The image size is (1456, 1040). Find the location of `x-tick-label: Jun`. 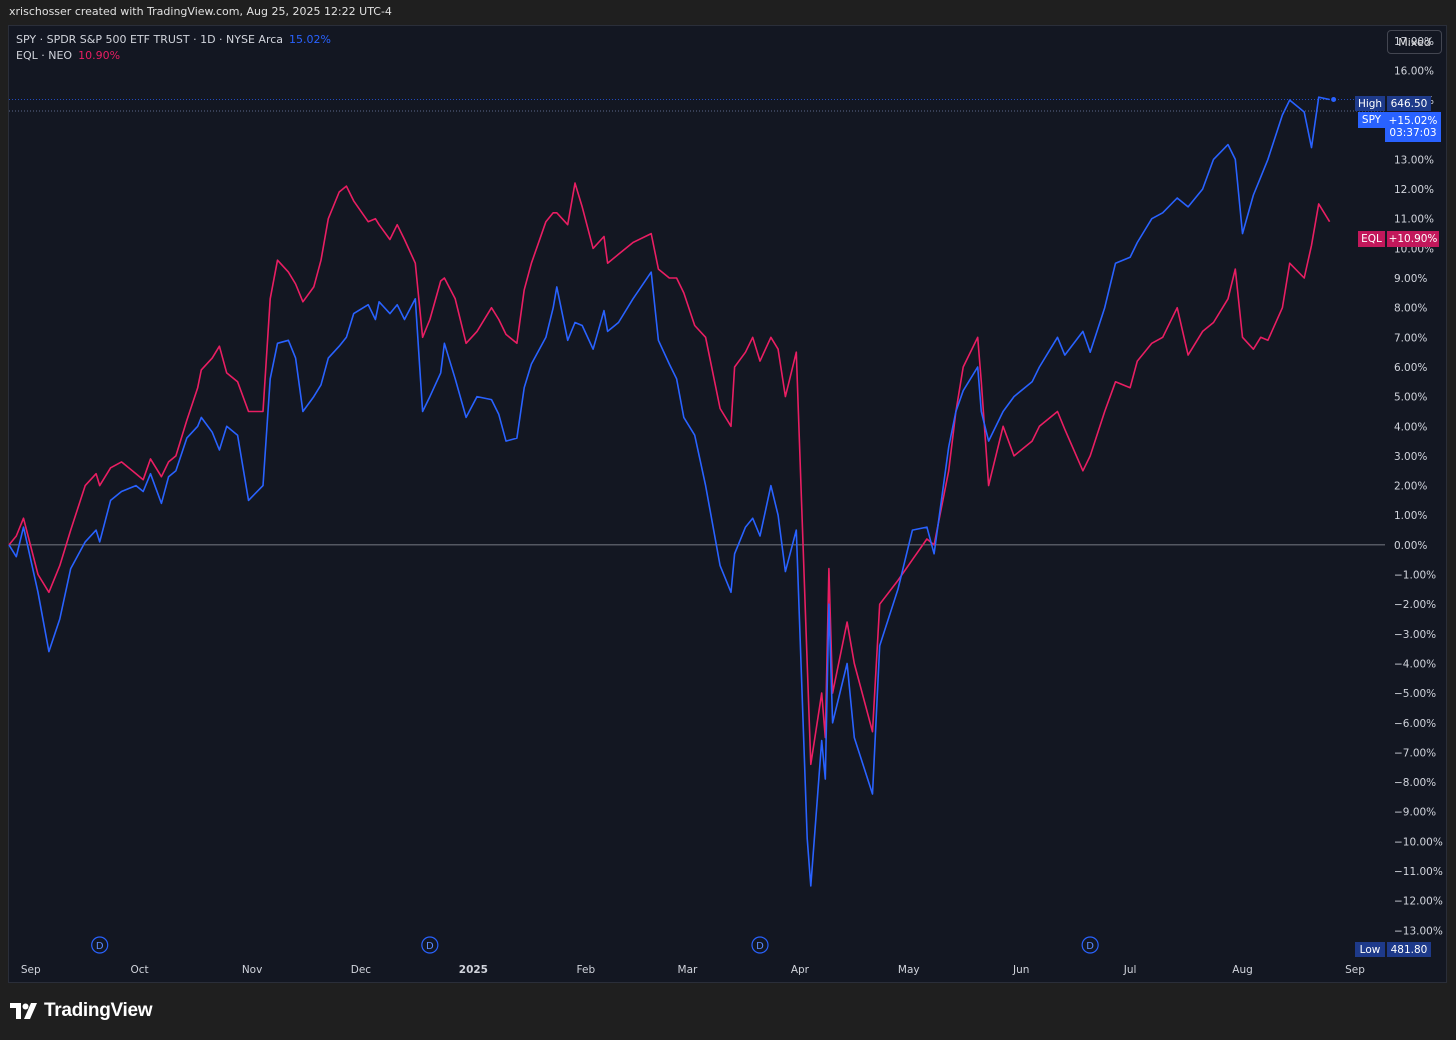

x-tick-label: Jun is located at coordinates (1020, 970).